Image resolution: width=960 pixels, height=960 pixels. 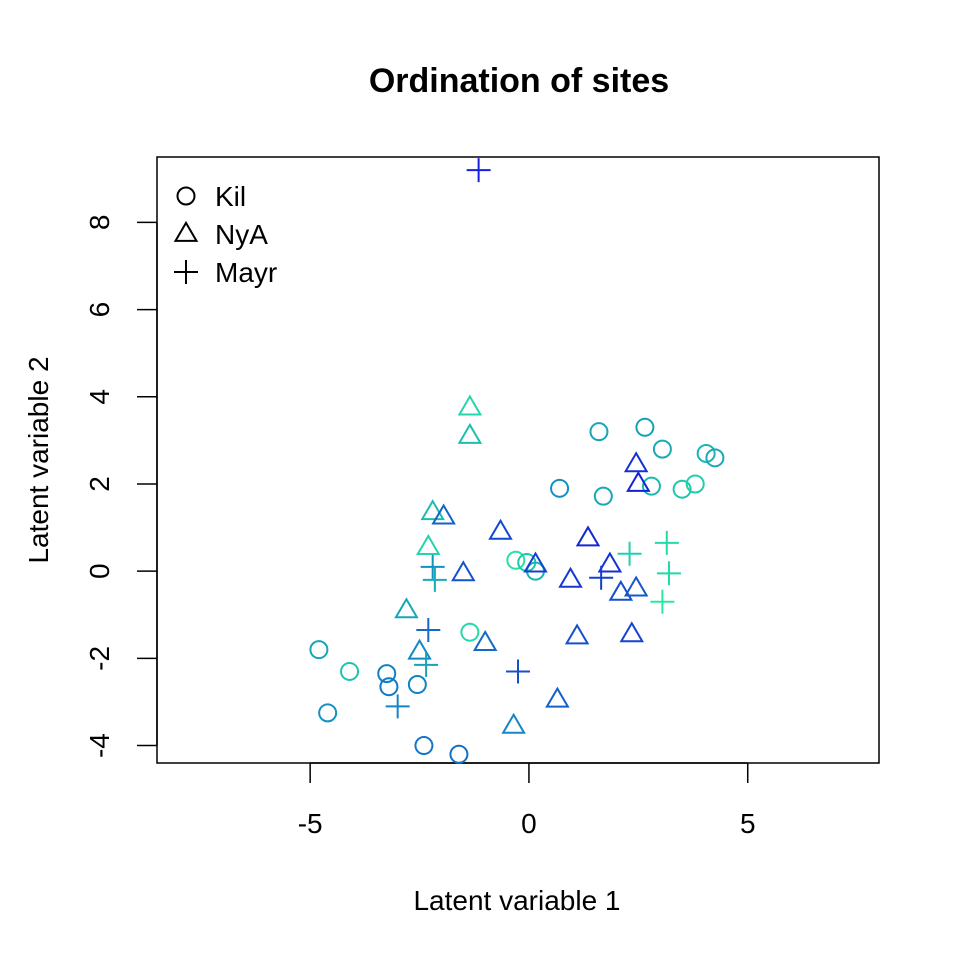 What do you see at coordinates (99, 223) in the screenshot?
I see `y-tick-label: 8` at bounding box center [99, 223].